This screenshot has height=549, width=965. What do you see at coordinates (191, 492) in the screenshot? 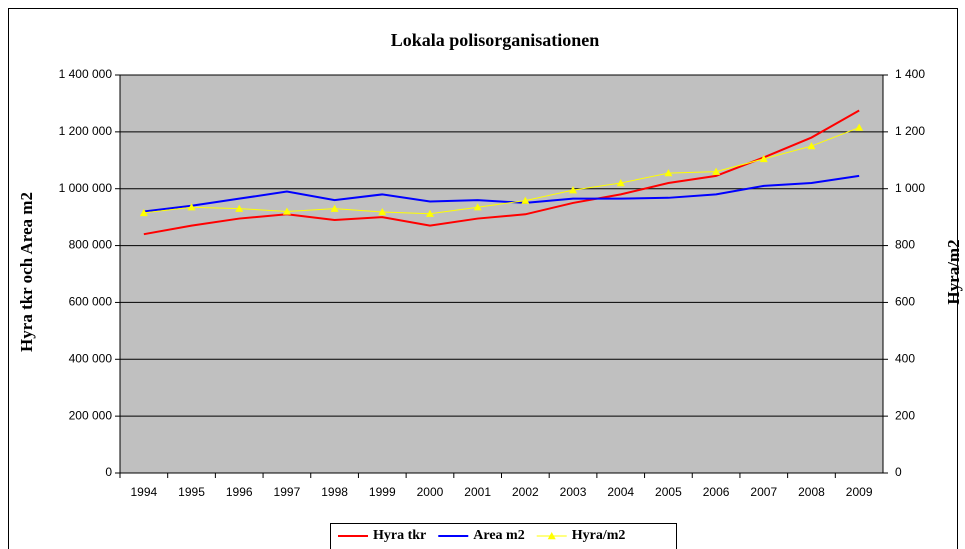
I see `x-tick-label: 1995` at bounding box center [191, 492].